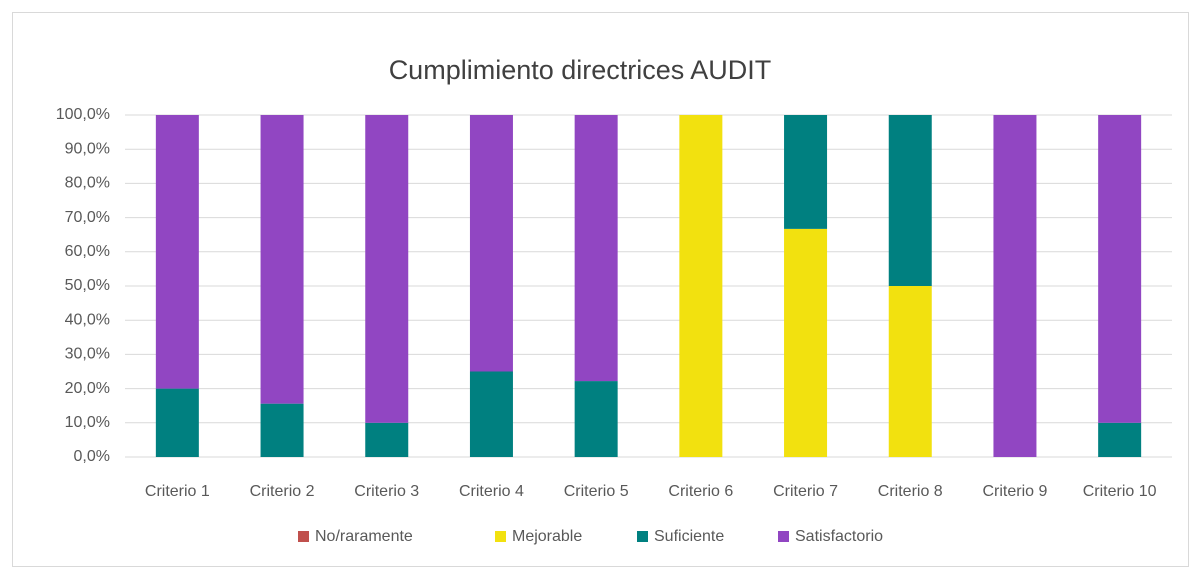  I want to click on legend-label: No/raramente, so click(364, 536).